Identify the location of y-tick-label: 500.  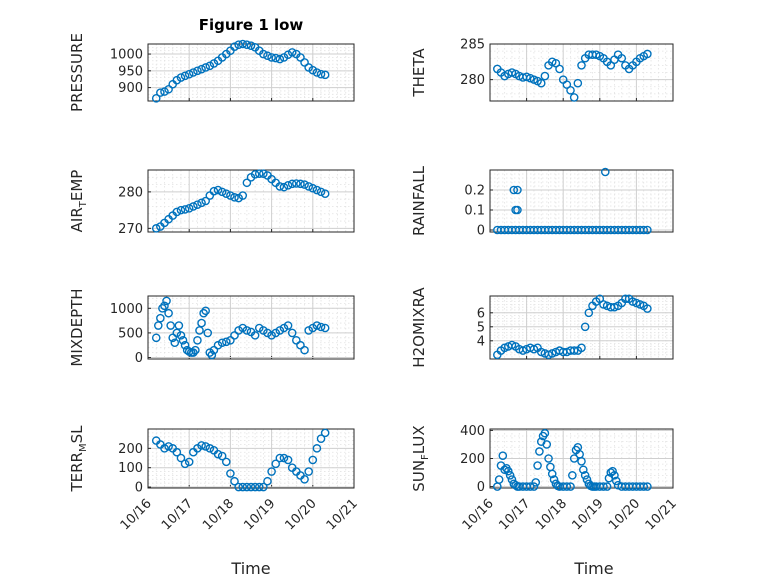
(130, 333).